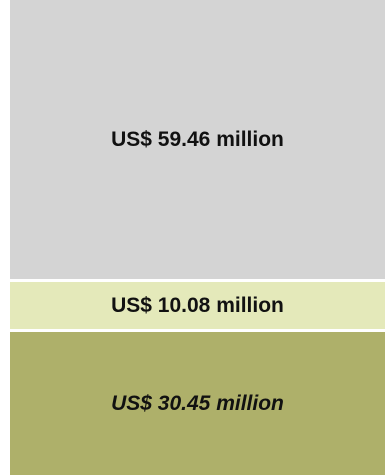 The width and height of the screenshot is (385, 475). I want to click on segment-value-label: US$ 59.46 million, so click(197, 139).